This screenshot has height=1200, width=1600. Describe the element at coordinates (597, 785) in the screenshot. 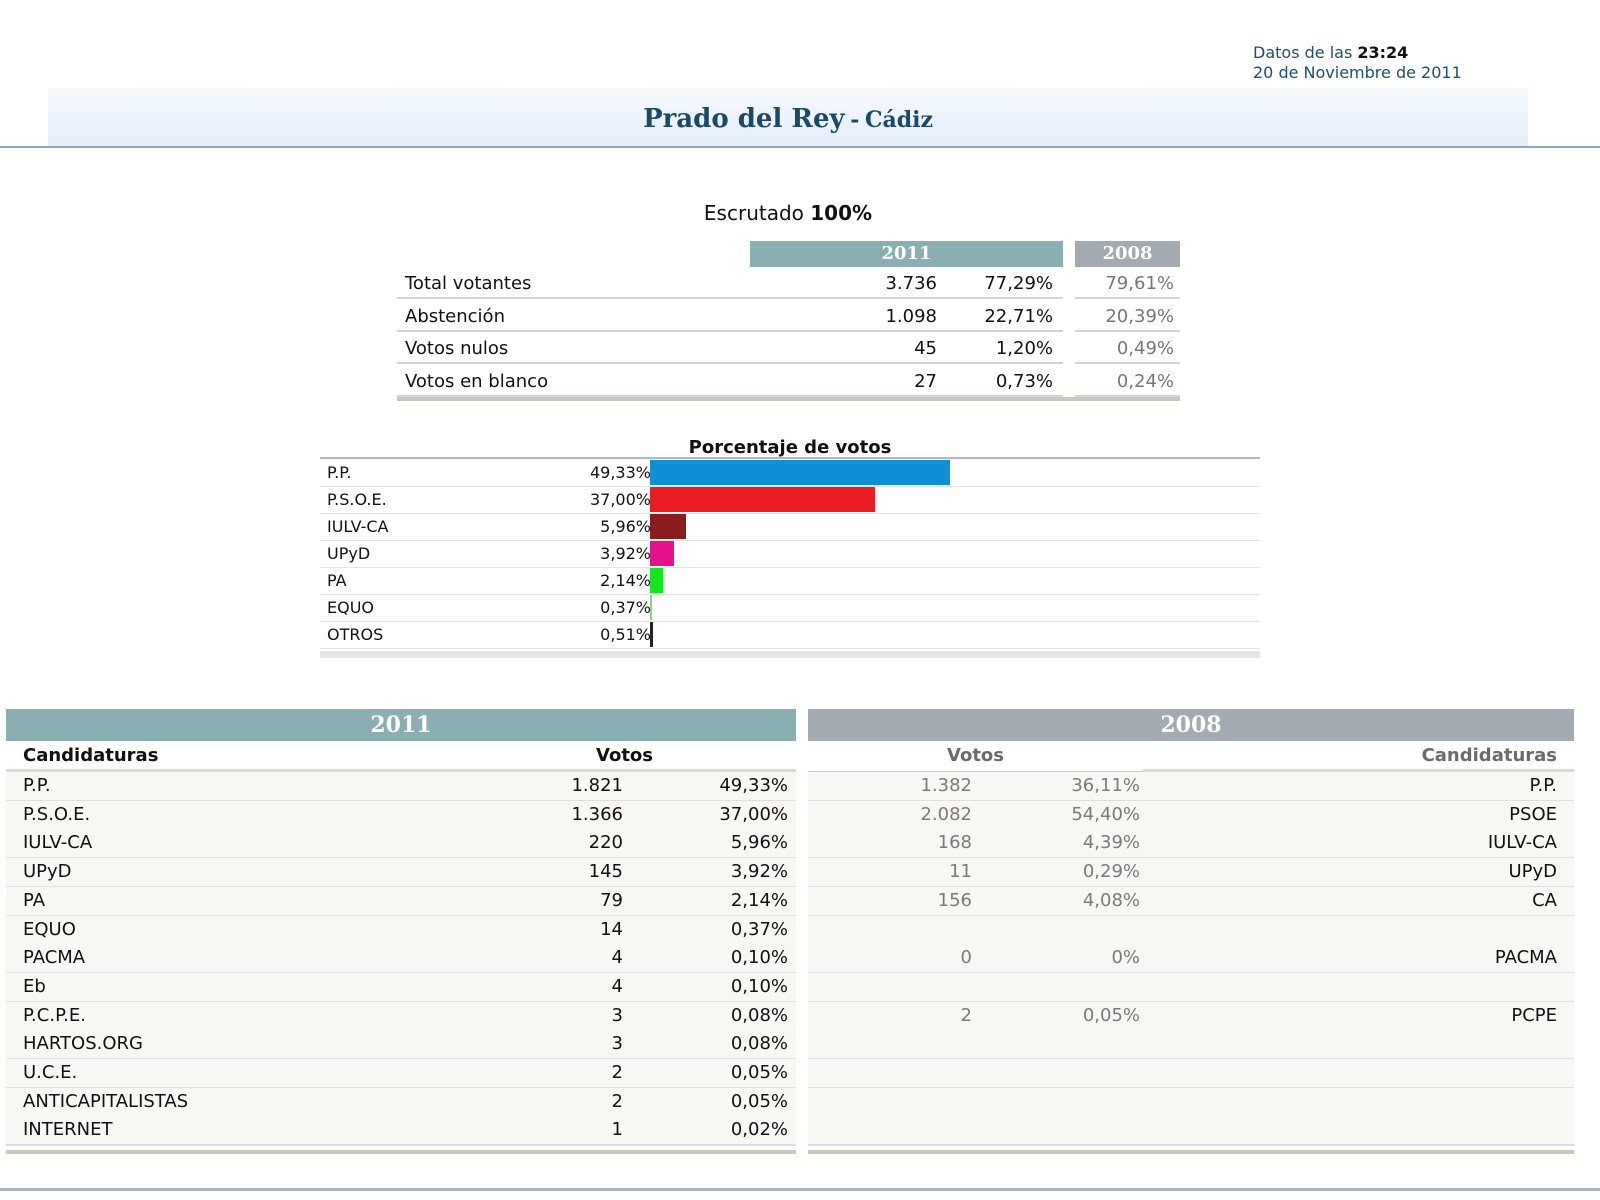

I see `candidate-votes: 1.821` at that location.